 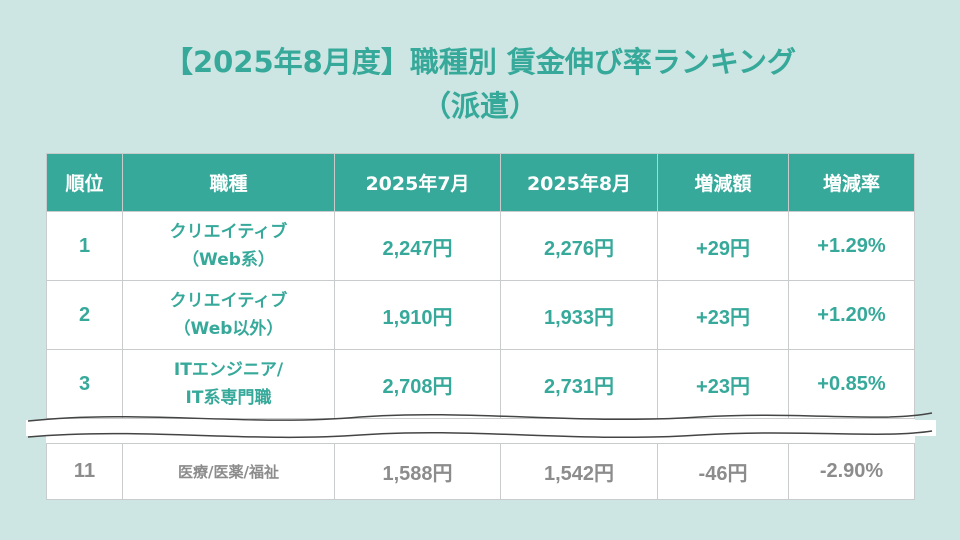 I want to click on rank-cell: 3, so click(x=84, y=384).